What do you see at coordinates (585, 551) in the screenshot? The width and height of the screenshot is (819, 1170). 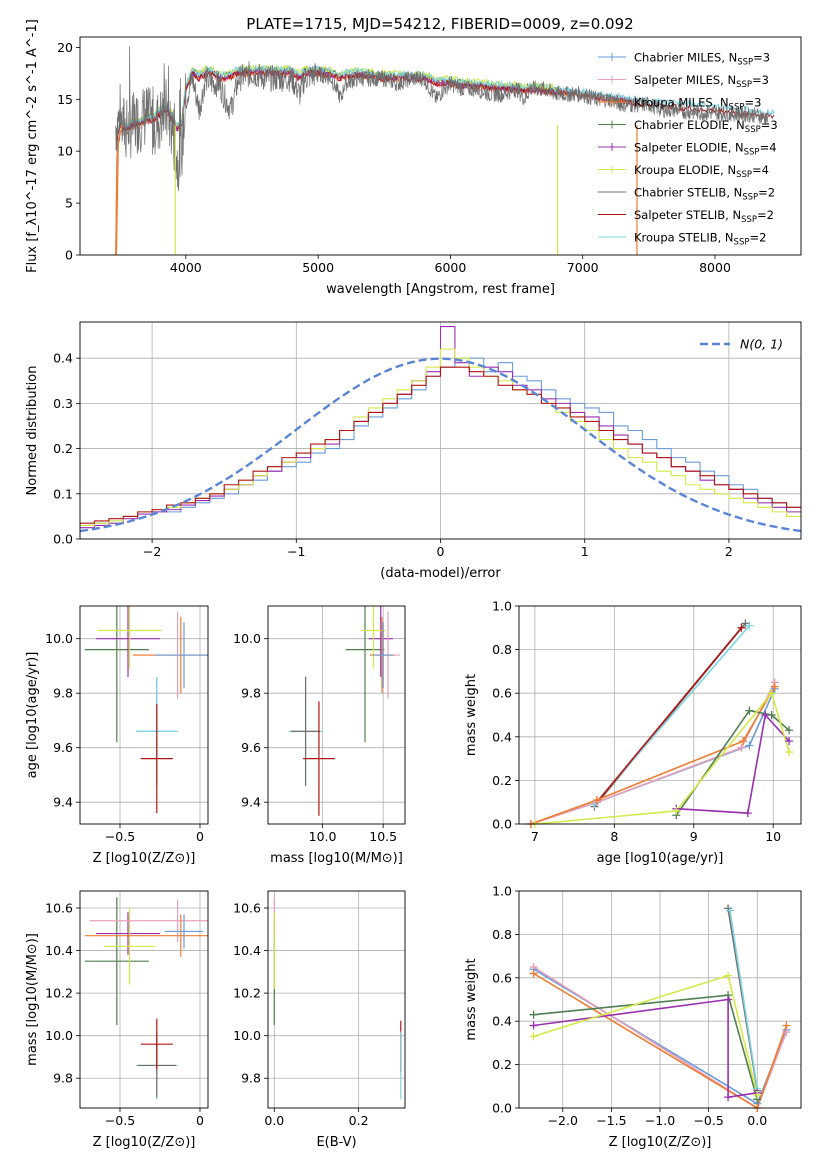 I see `x-tick-label: 1` at bounding box center [585, 551].